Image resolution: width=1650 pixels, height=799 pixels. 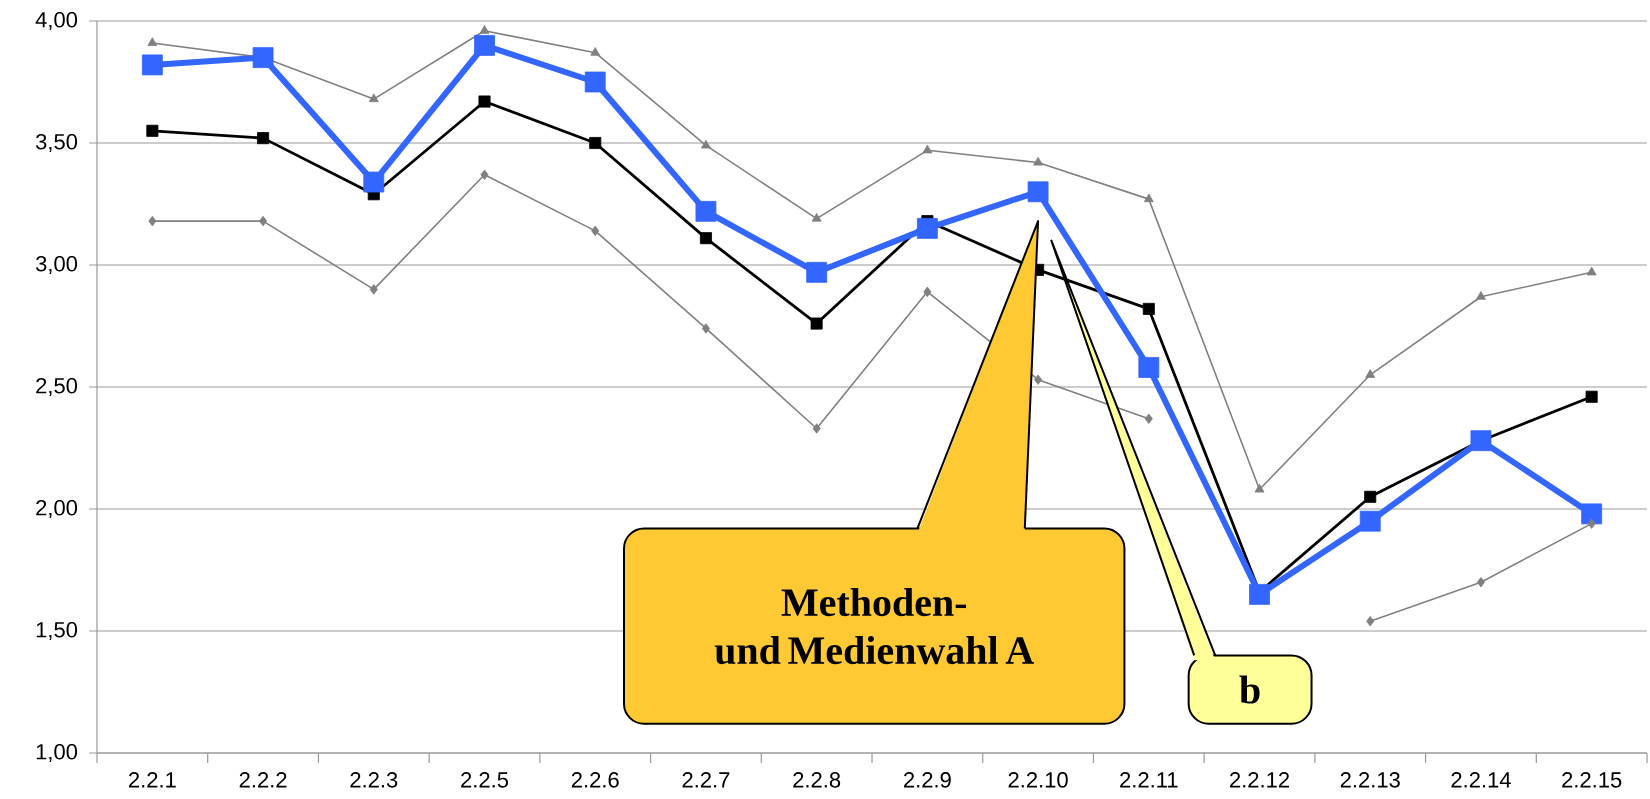 What do you see at coordinates (706, 780) in the screenshot?
I see `x-tick-label: 2.2.7` at bounding box center [706, 780].